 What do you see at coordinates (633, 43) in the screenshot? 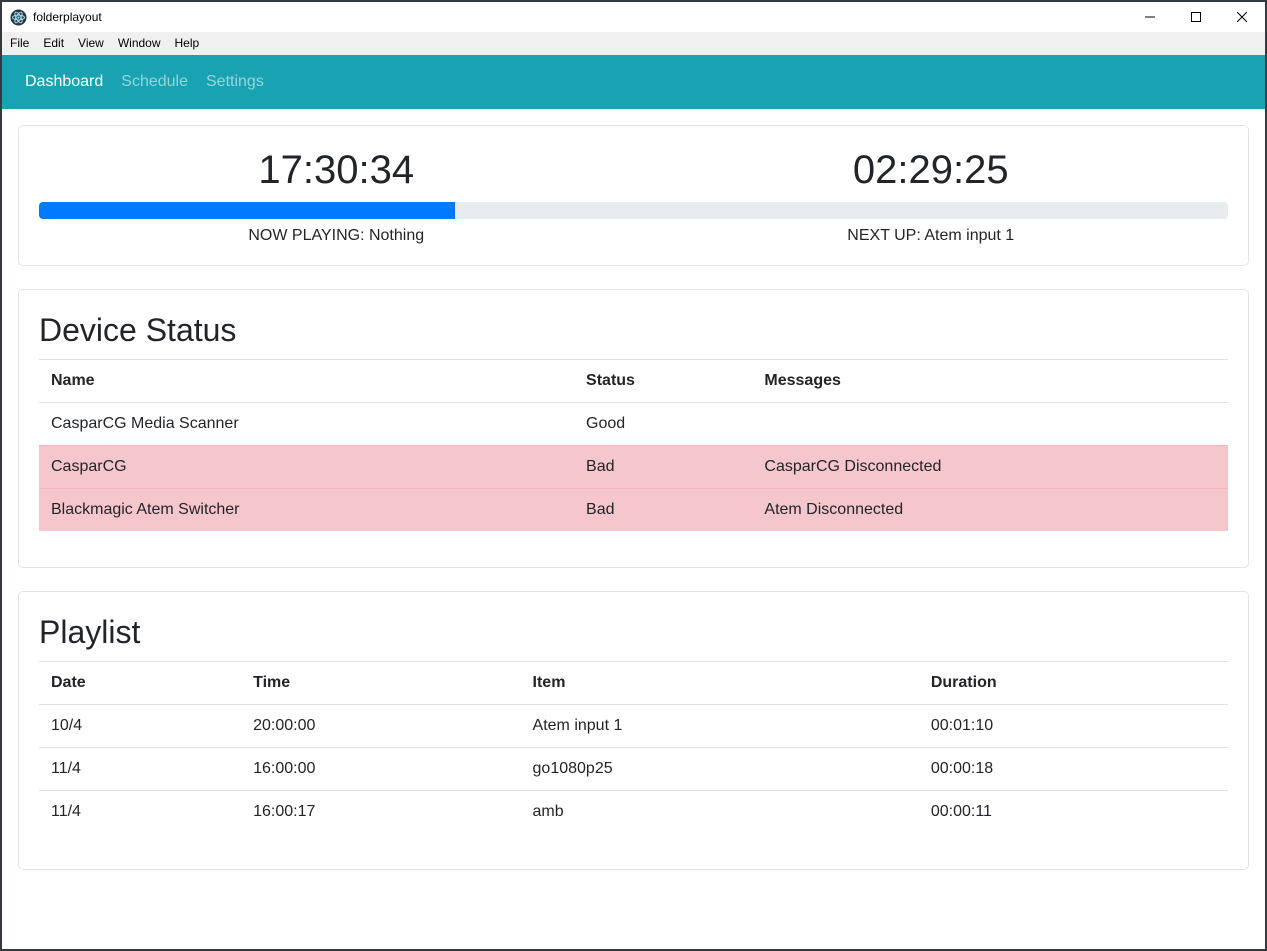
I see `menubar: File Edit View Window Help` at bounding box center [633, 43].